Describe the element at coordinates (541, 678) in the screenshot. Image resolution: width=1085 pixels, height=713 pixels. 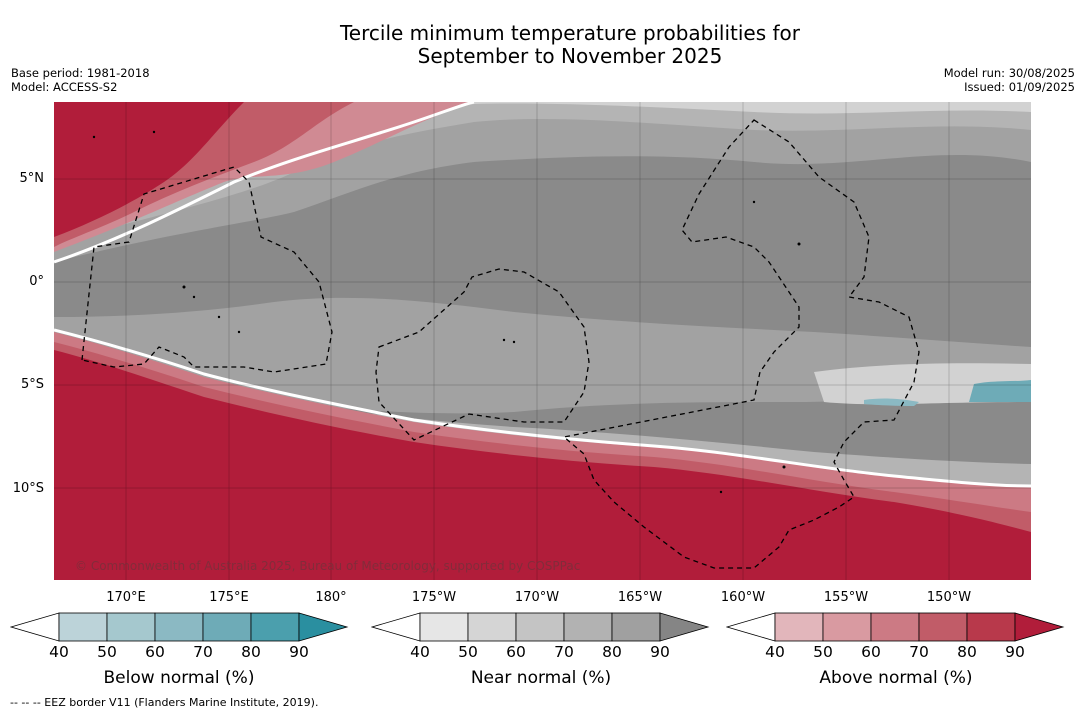
I see `colorbar-near-title: Near normal (%)` at that location.